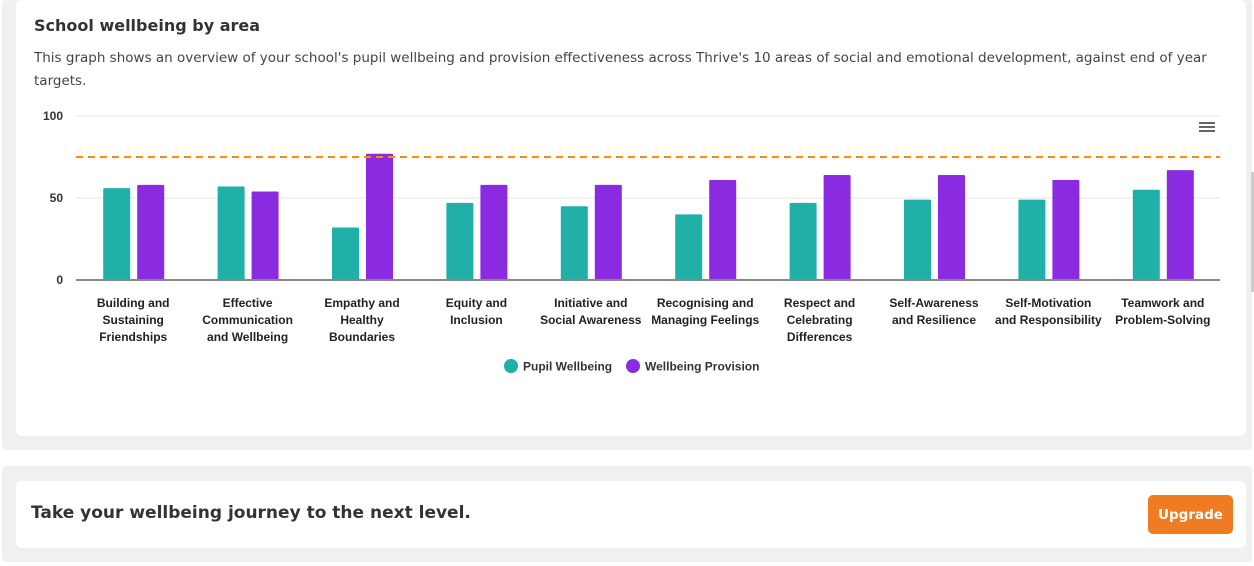 This screenshot has height=566, width=1254. I want to click on x-tick-label: Self-Awareness, so click(933, 303).